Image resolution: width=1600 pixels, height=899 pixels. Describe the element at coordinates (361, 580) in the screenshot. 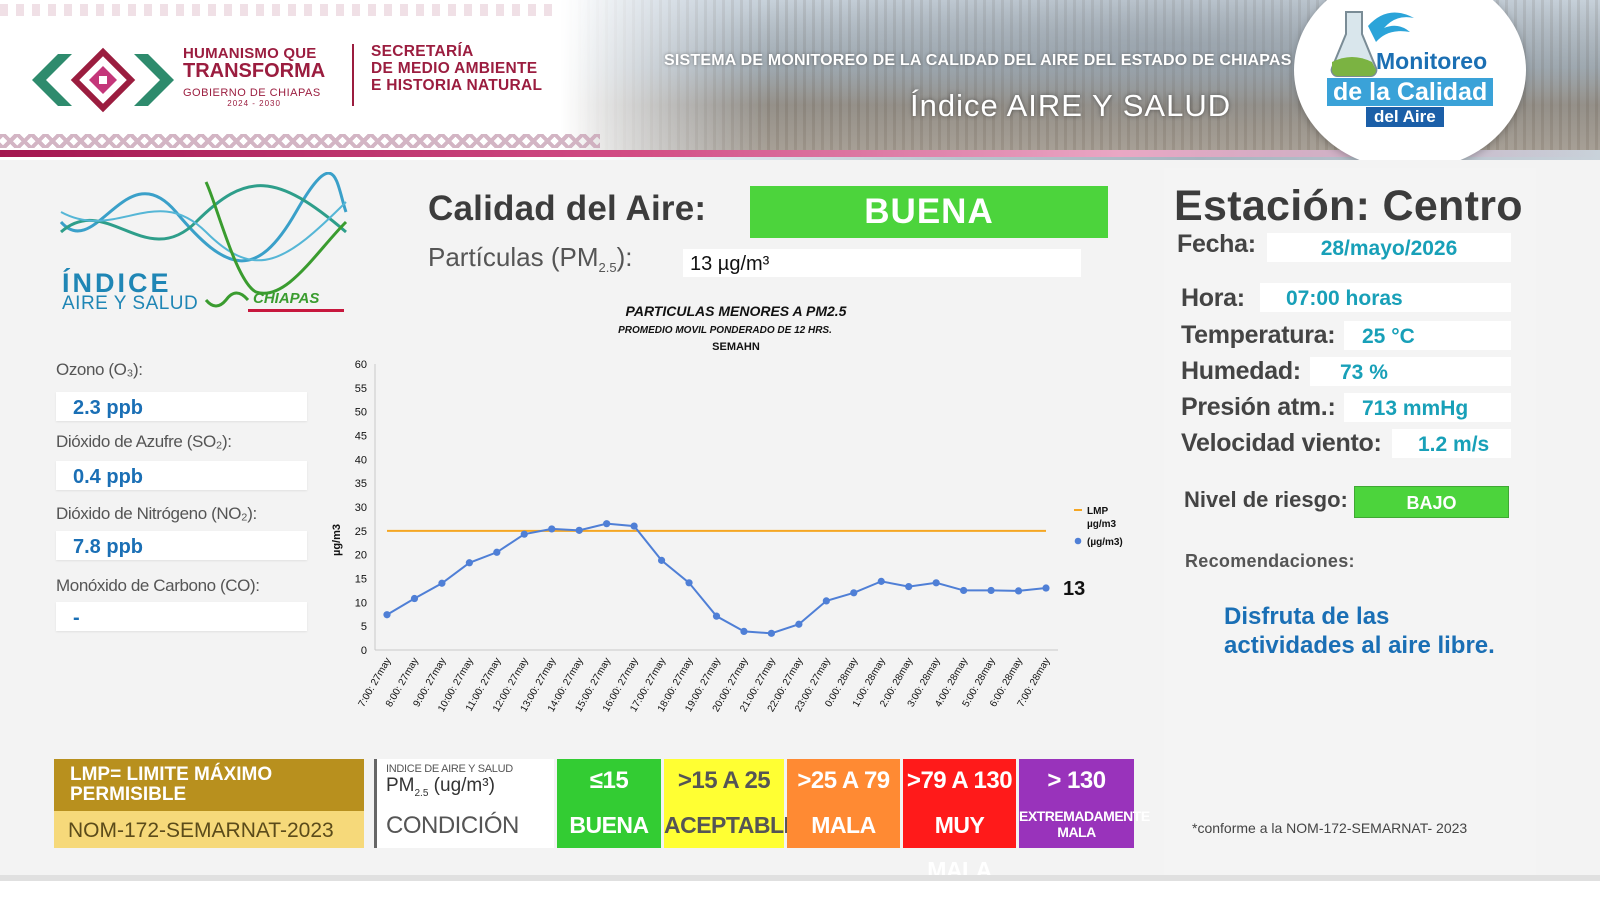

I see `y-tick-label: 15` at that location.